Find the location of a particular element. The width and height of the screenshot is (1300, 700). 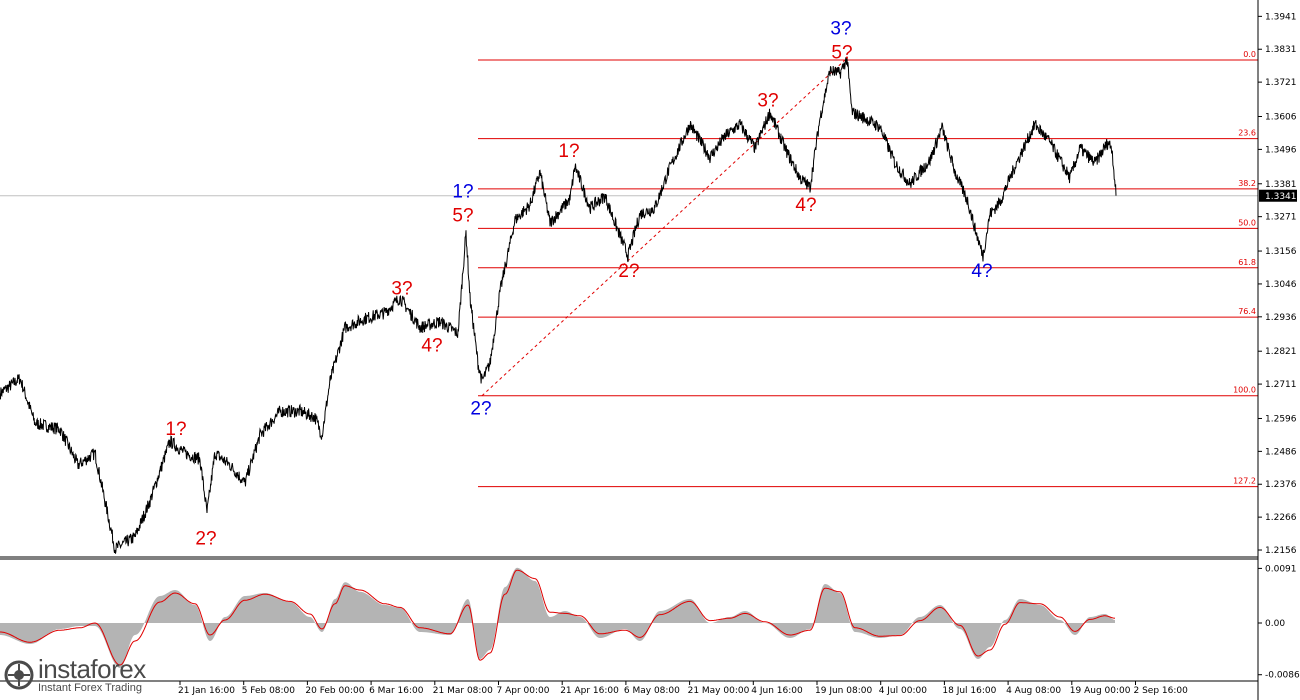

fib-level-label: 0.0 is located at coordinates (1249, 54).